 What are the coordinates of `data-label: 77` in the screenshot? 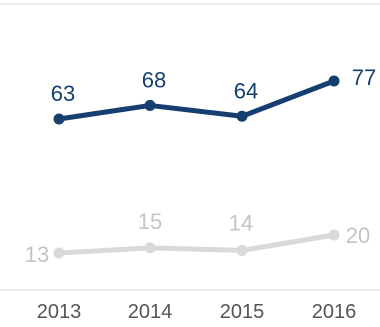 It's located at (364, 77).